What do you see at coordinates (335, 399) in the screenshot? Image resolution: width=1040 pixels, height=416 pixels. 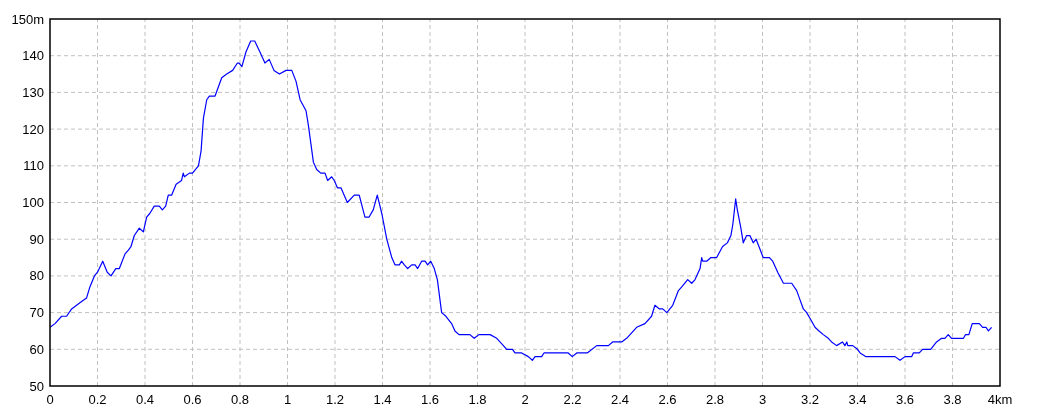 I see `x-tick-label: 1.2` at bounding box center [335, 399].